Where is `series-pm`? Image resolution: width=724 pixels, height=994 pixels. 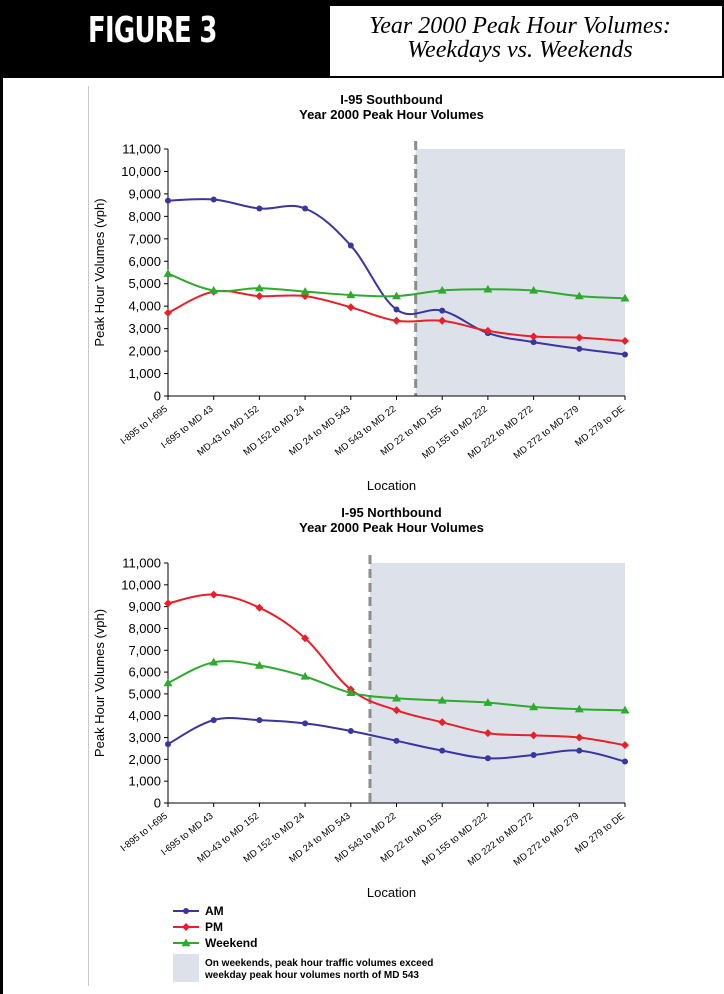 series-pm is located at coordinates (396, 670).